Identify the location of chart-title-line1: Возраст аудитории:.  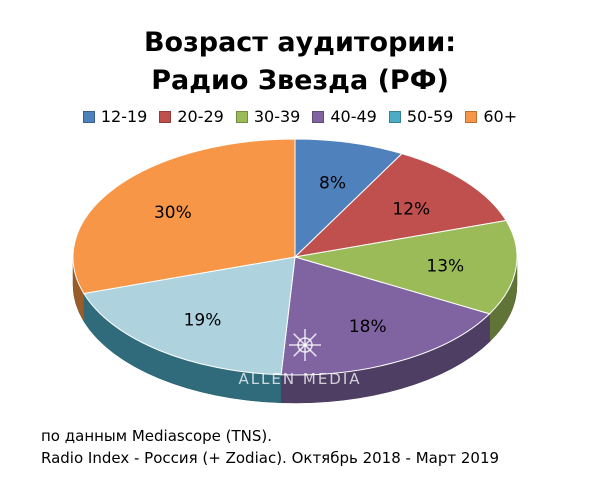
(300, 42).